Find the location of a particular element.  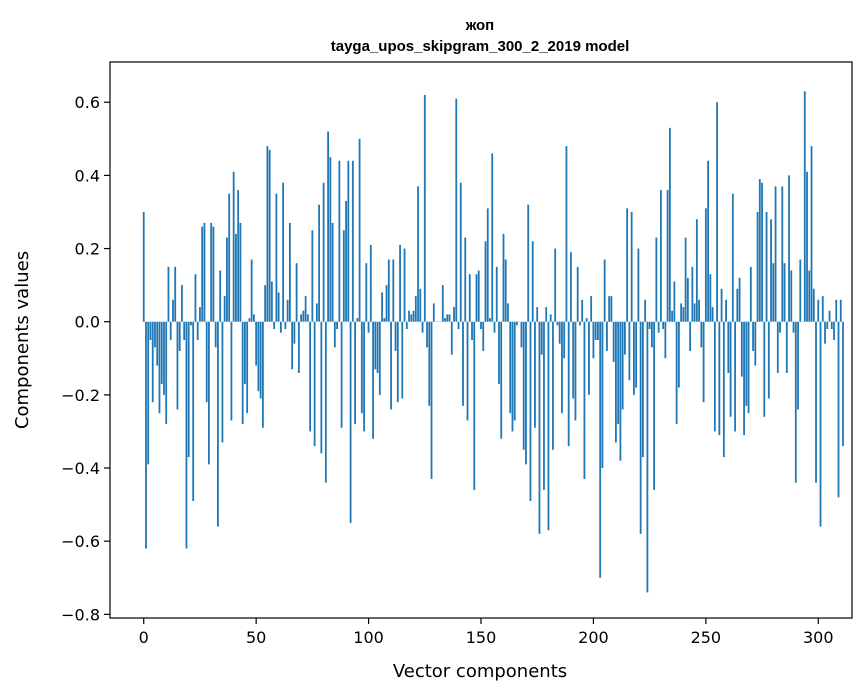

x-tick-label: 0 is located at coordinates (144, 637).